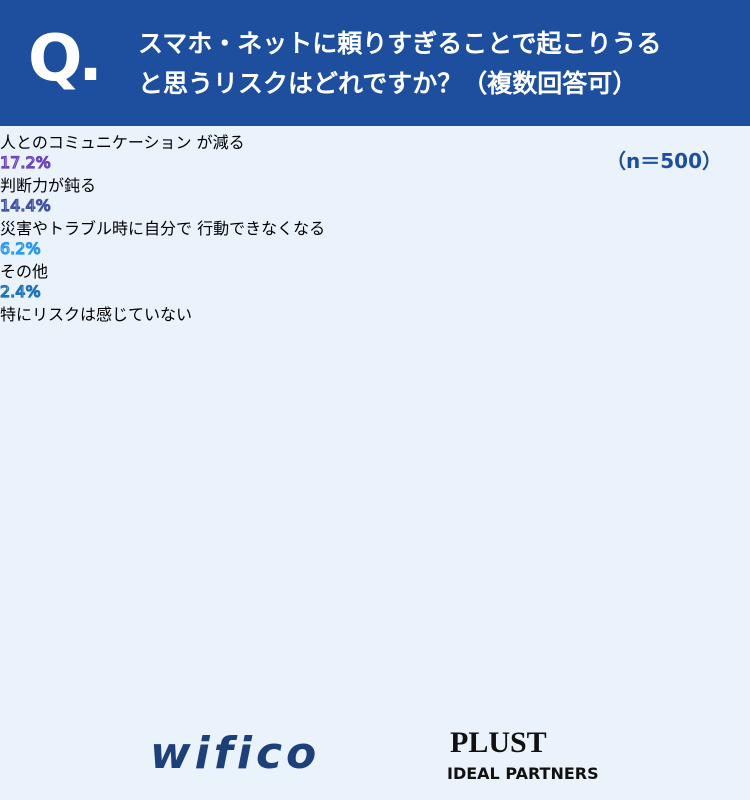 The image size is (750, 800). I want to click on sample-note: （n＝500）, so click(664, 161).